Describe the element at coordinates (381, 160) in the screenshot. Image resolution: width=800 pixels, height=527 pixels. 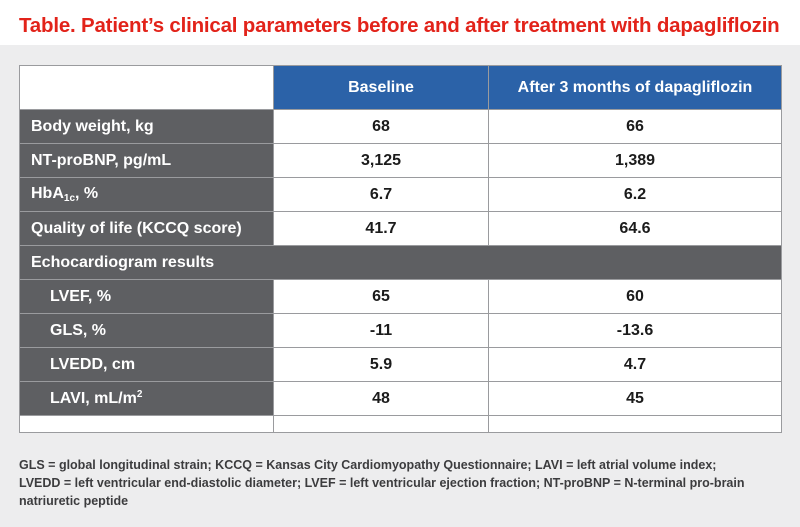
I see `baseline-value: 3,125` at that location.